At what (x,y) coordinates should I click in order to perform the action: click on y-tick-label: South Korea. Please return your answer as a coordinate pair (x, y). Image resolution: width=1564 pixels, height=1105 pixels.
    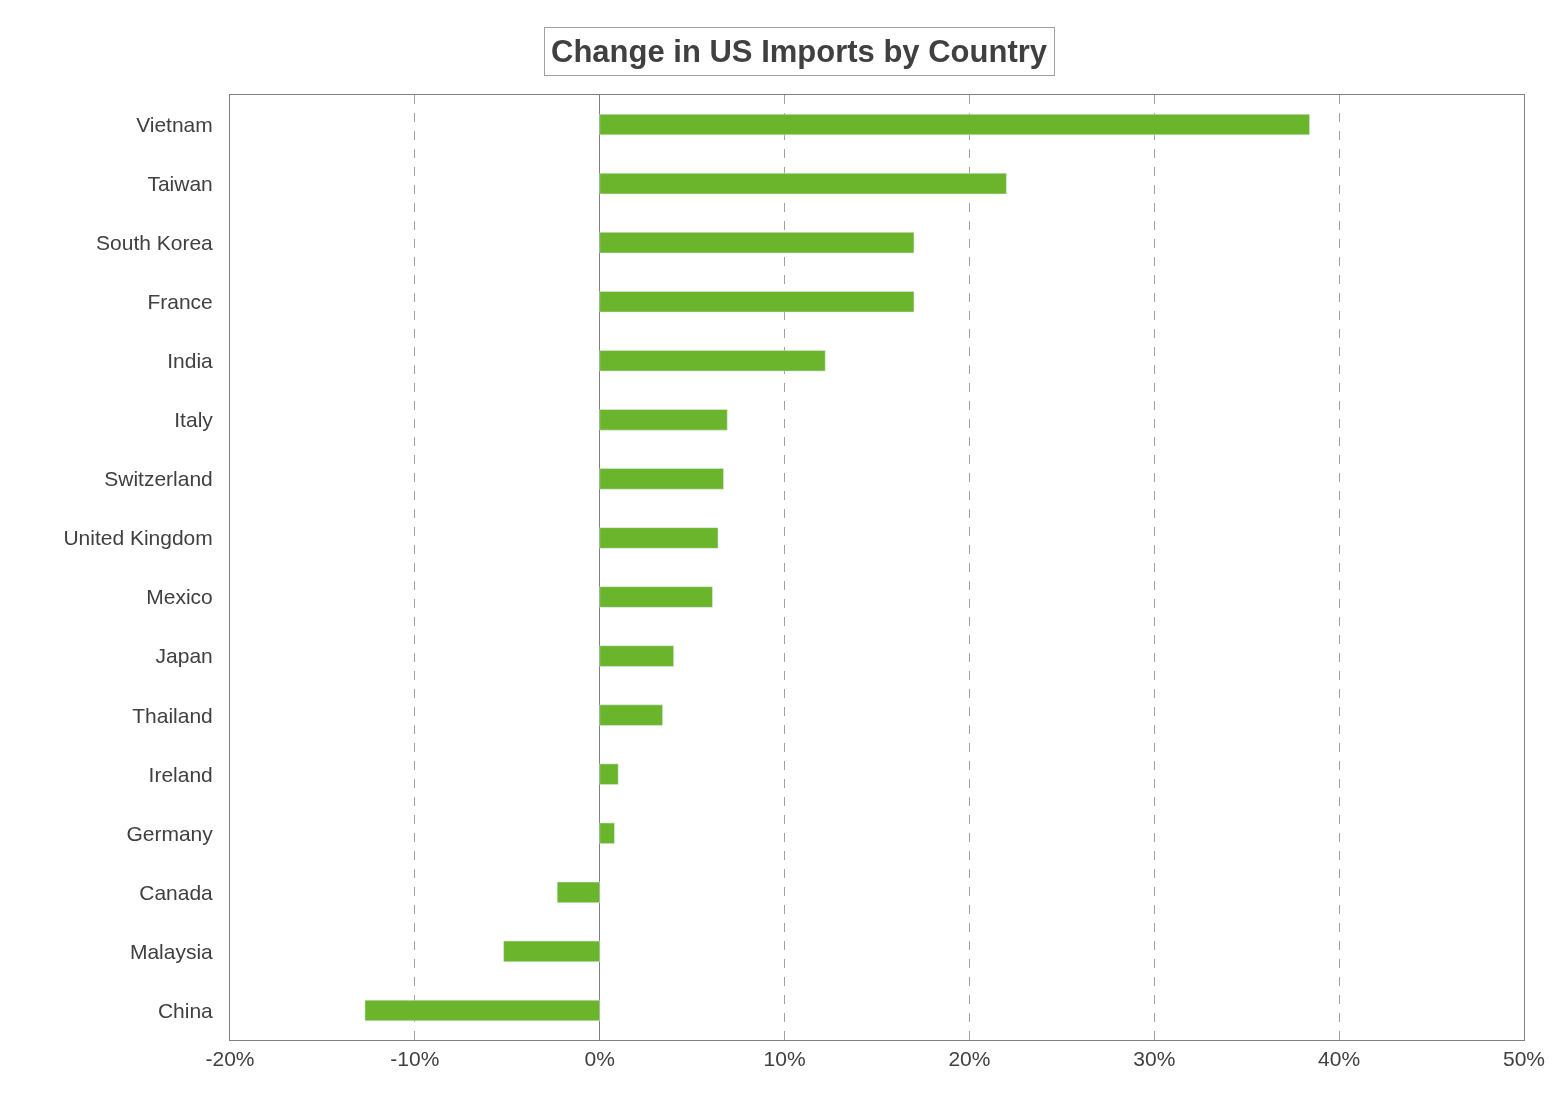
    Looking at the image, I should click on (155, 243).